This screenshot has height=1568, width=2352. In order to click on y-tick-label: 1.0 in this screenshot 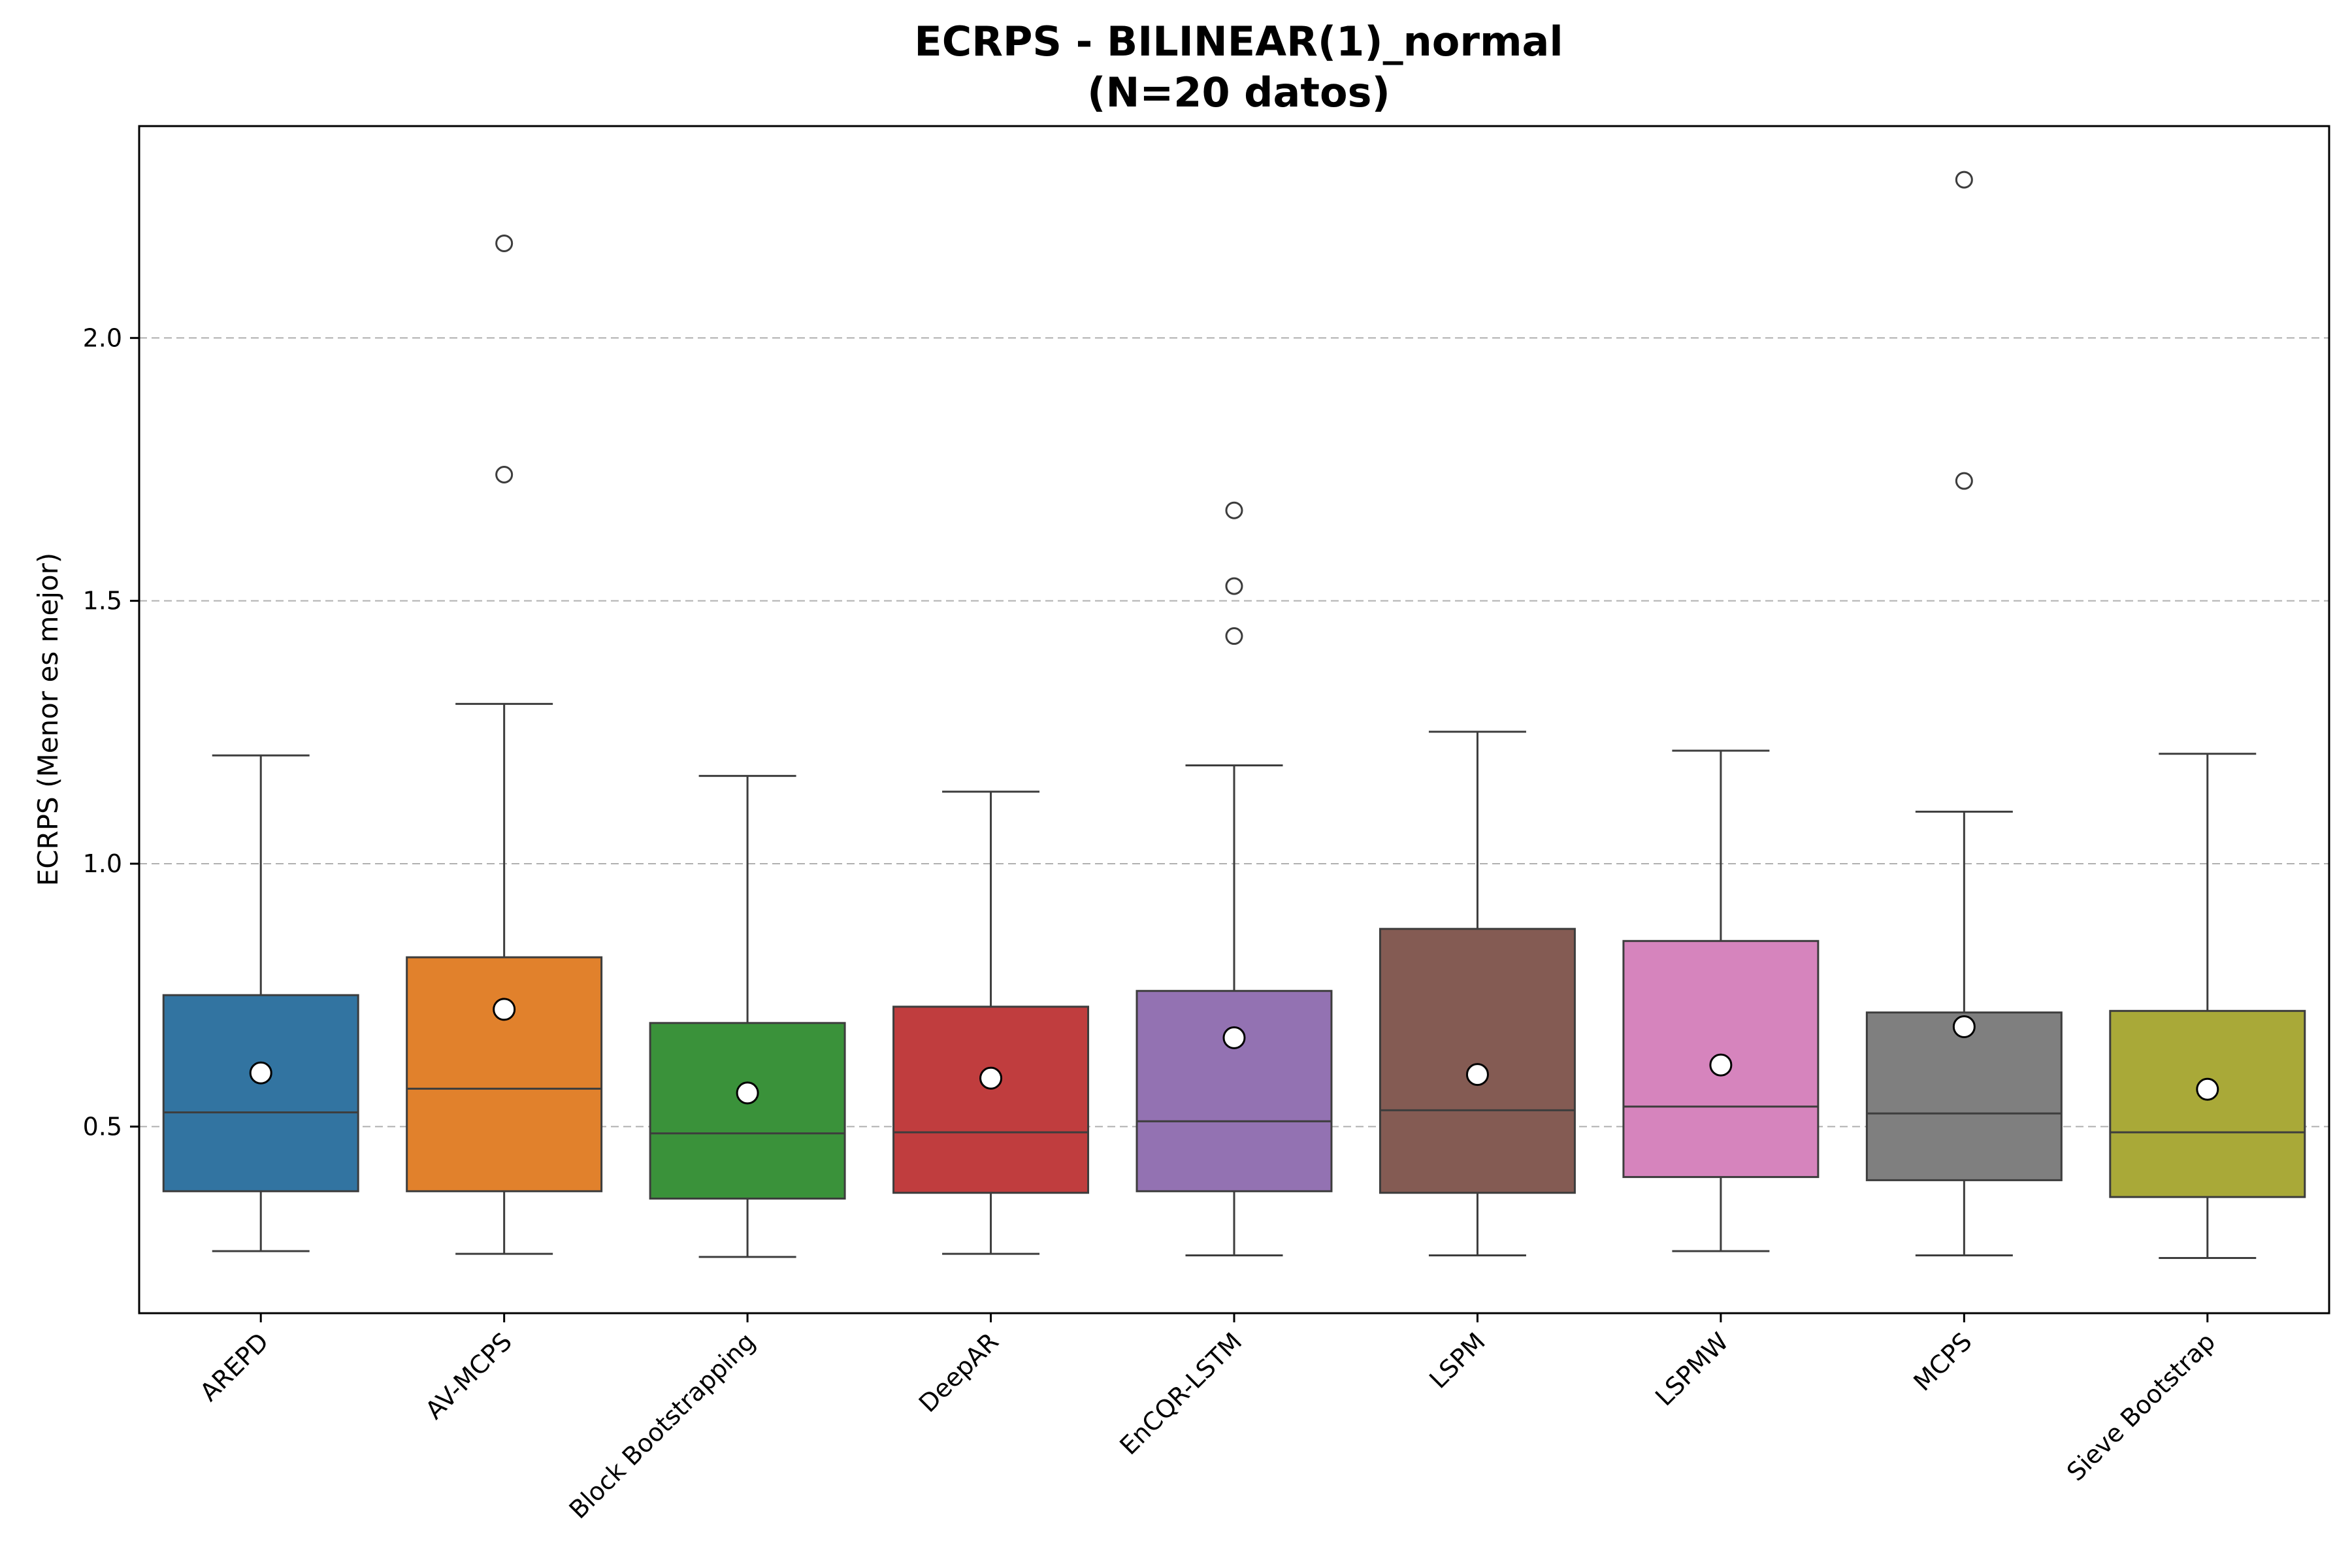, I will do `click(102, 863)`.